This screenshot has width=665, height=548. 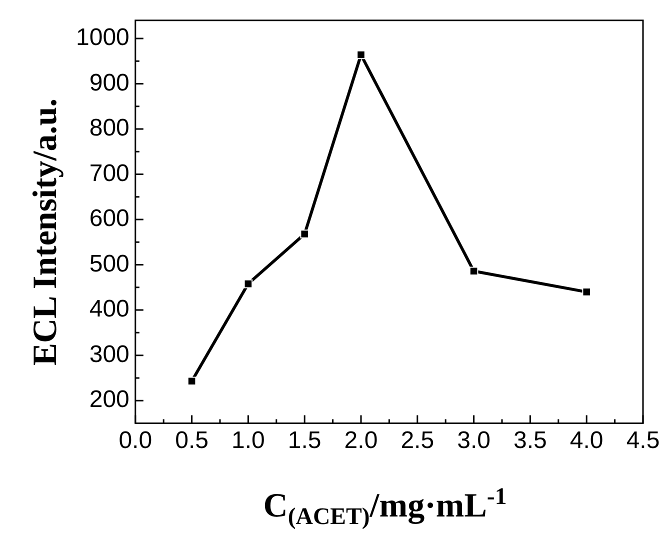 What do you see at coordinates (109, 128) in the screenshot?
I see `y-tick-label: 800` at bounding box center [109, 128].